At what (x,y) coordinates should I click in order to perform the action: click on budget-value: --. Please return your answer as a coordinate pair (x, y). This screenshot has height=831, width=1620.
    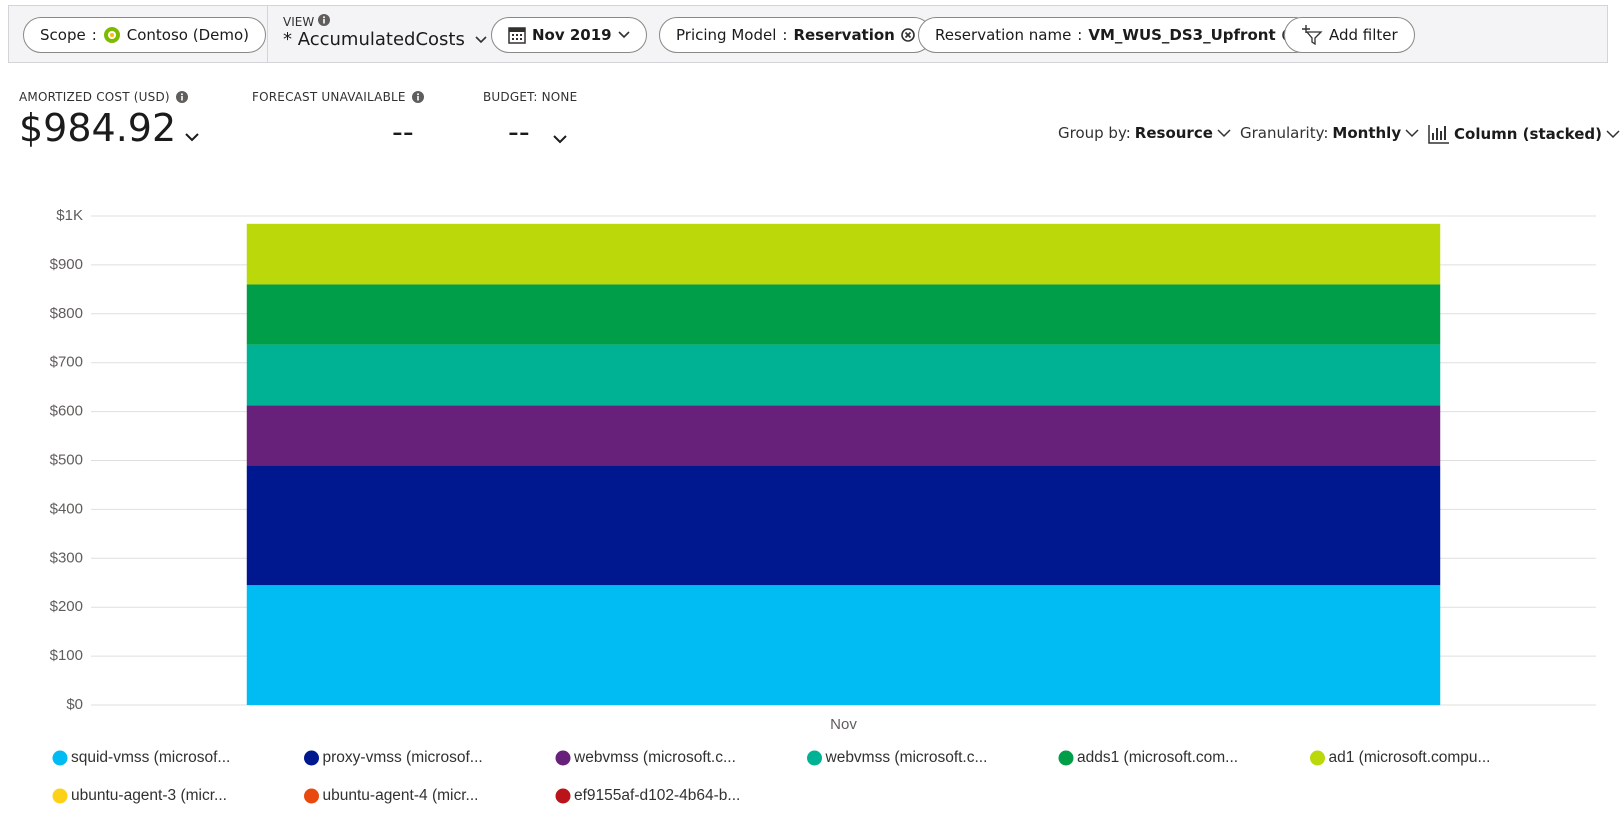
    Looking at the image, I should click on (519, 132).